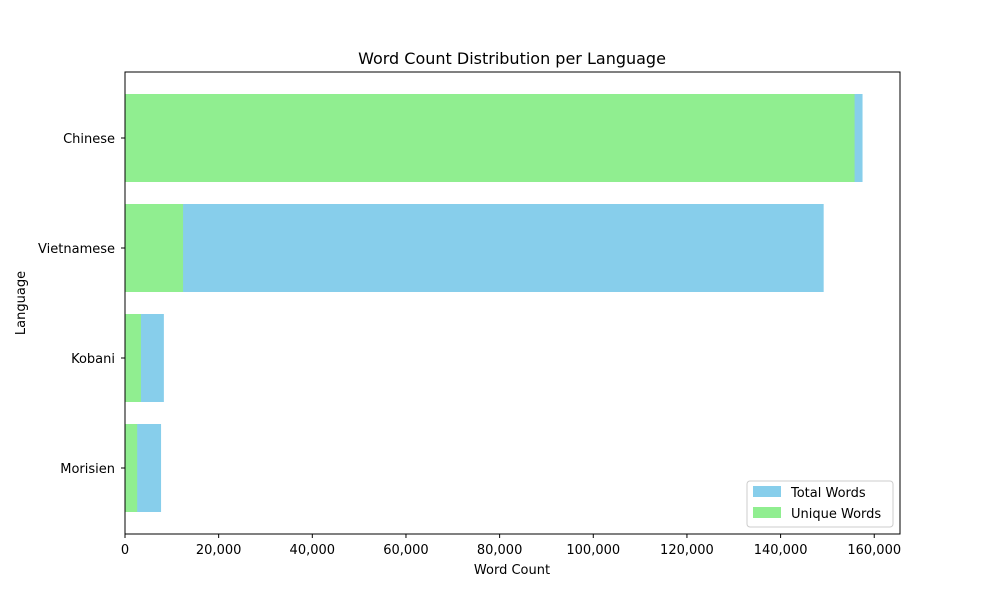 Image resolution: width=1000 pixels, height=600 pixels. What do you see at coordinates (406, 550) in the screenshot?
I see `x-tick-label-60000: 60,000` at bounding box center [406, 550].